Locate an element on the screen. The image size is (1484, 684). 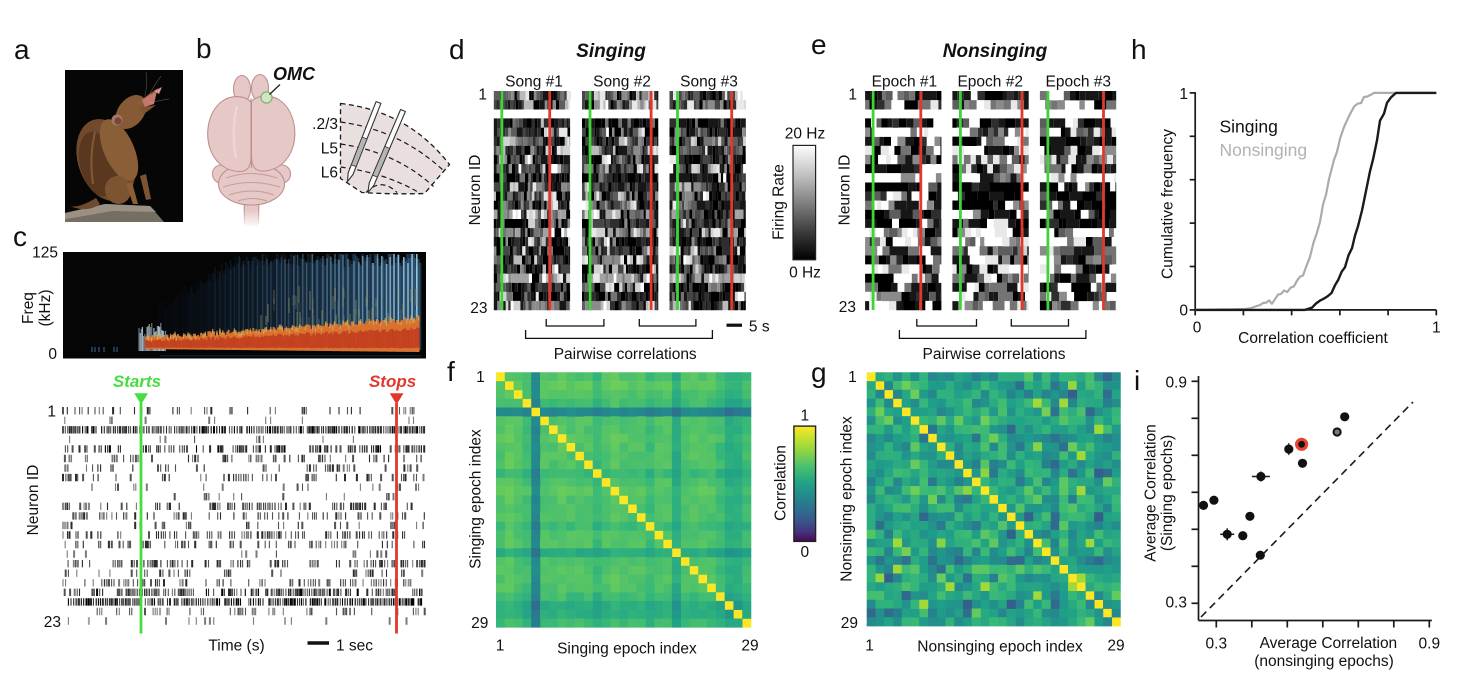
svg-text: (Singing epochs) is located at coordinates (1167, 493).